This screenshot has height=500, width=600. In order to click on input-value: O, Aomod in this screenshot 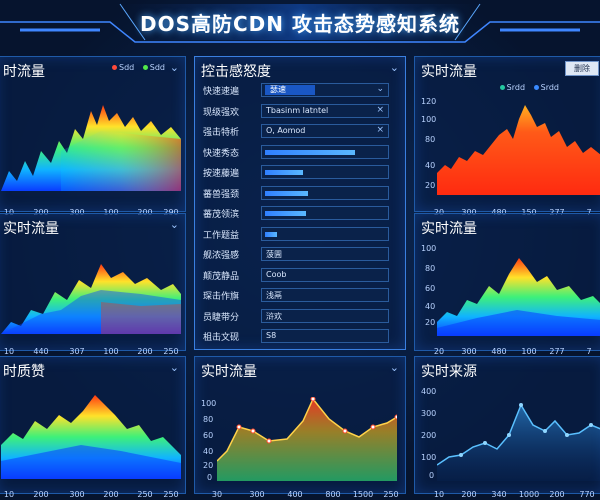, I will do `click(286, 130)`.